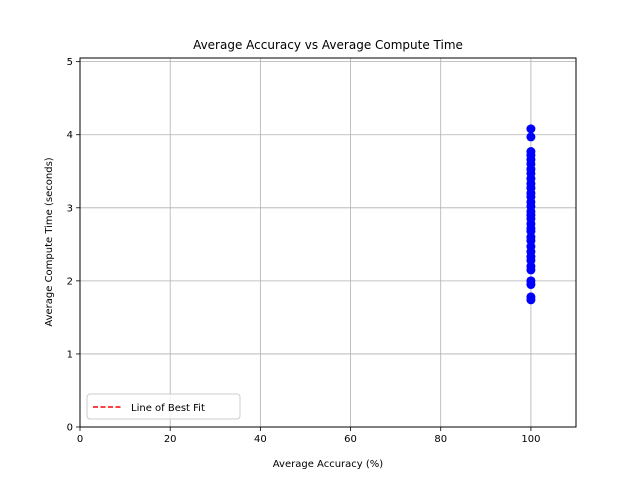 The width and height of the screenshot is (640, 480). Describe the element at coordinates (70, 428) in the screenshot. I see `y-tick-label: 0` at that location.